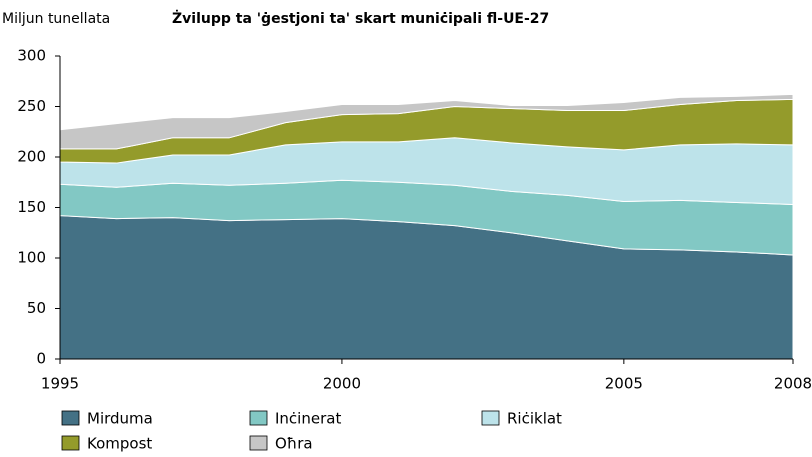 Image resolution: width=812 pixels, height=457 pixels. What do you see at coordinates (624, 384) in the screenshot?
I see `x-tick-label: 2005` at bounding box center [624, 384].